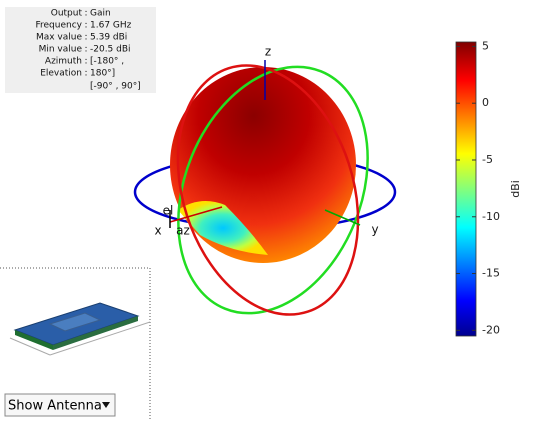 Image resolution: width=560 pixels, height=424 pixels. I want to click on info-label: Output, so click(67, 14).